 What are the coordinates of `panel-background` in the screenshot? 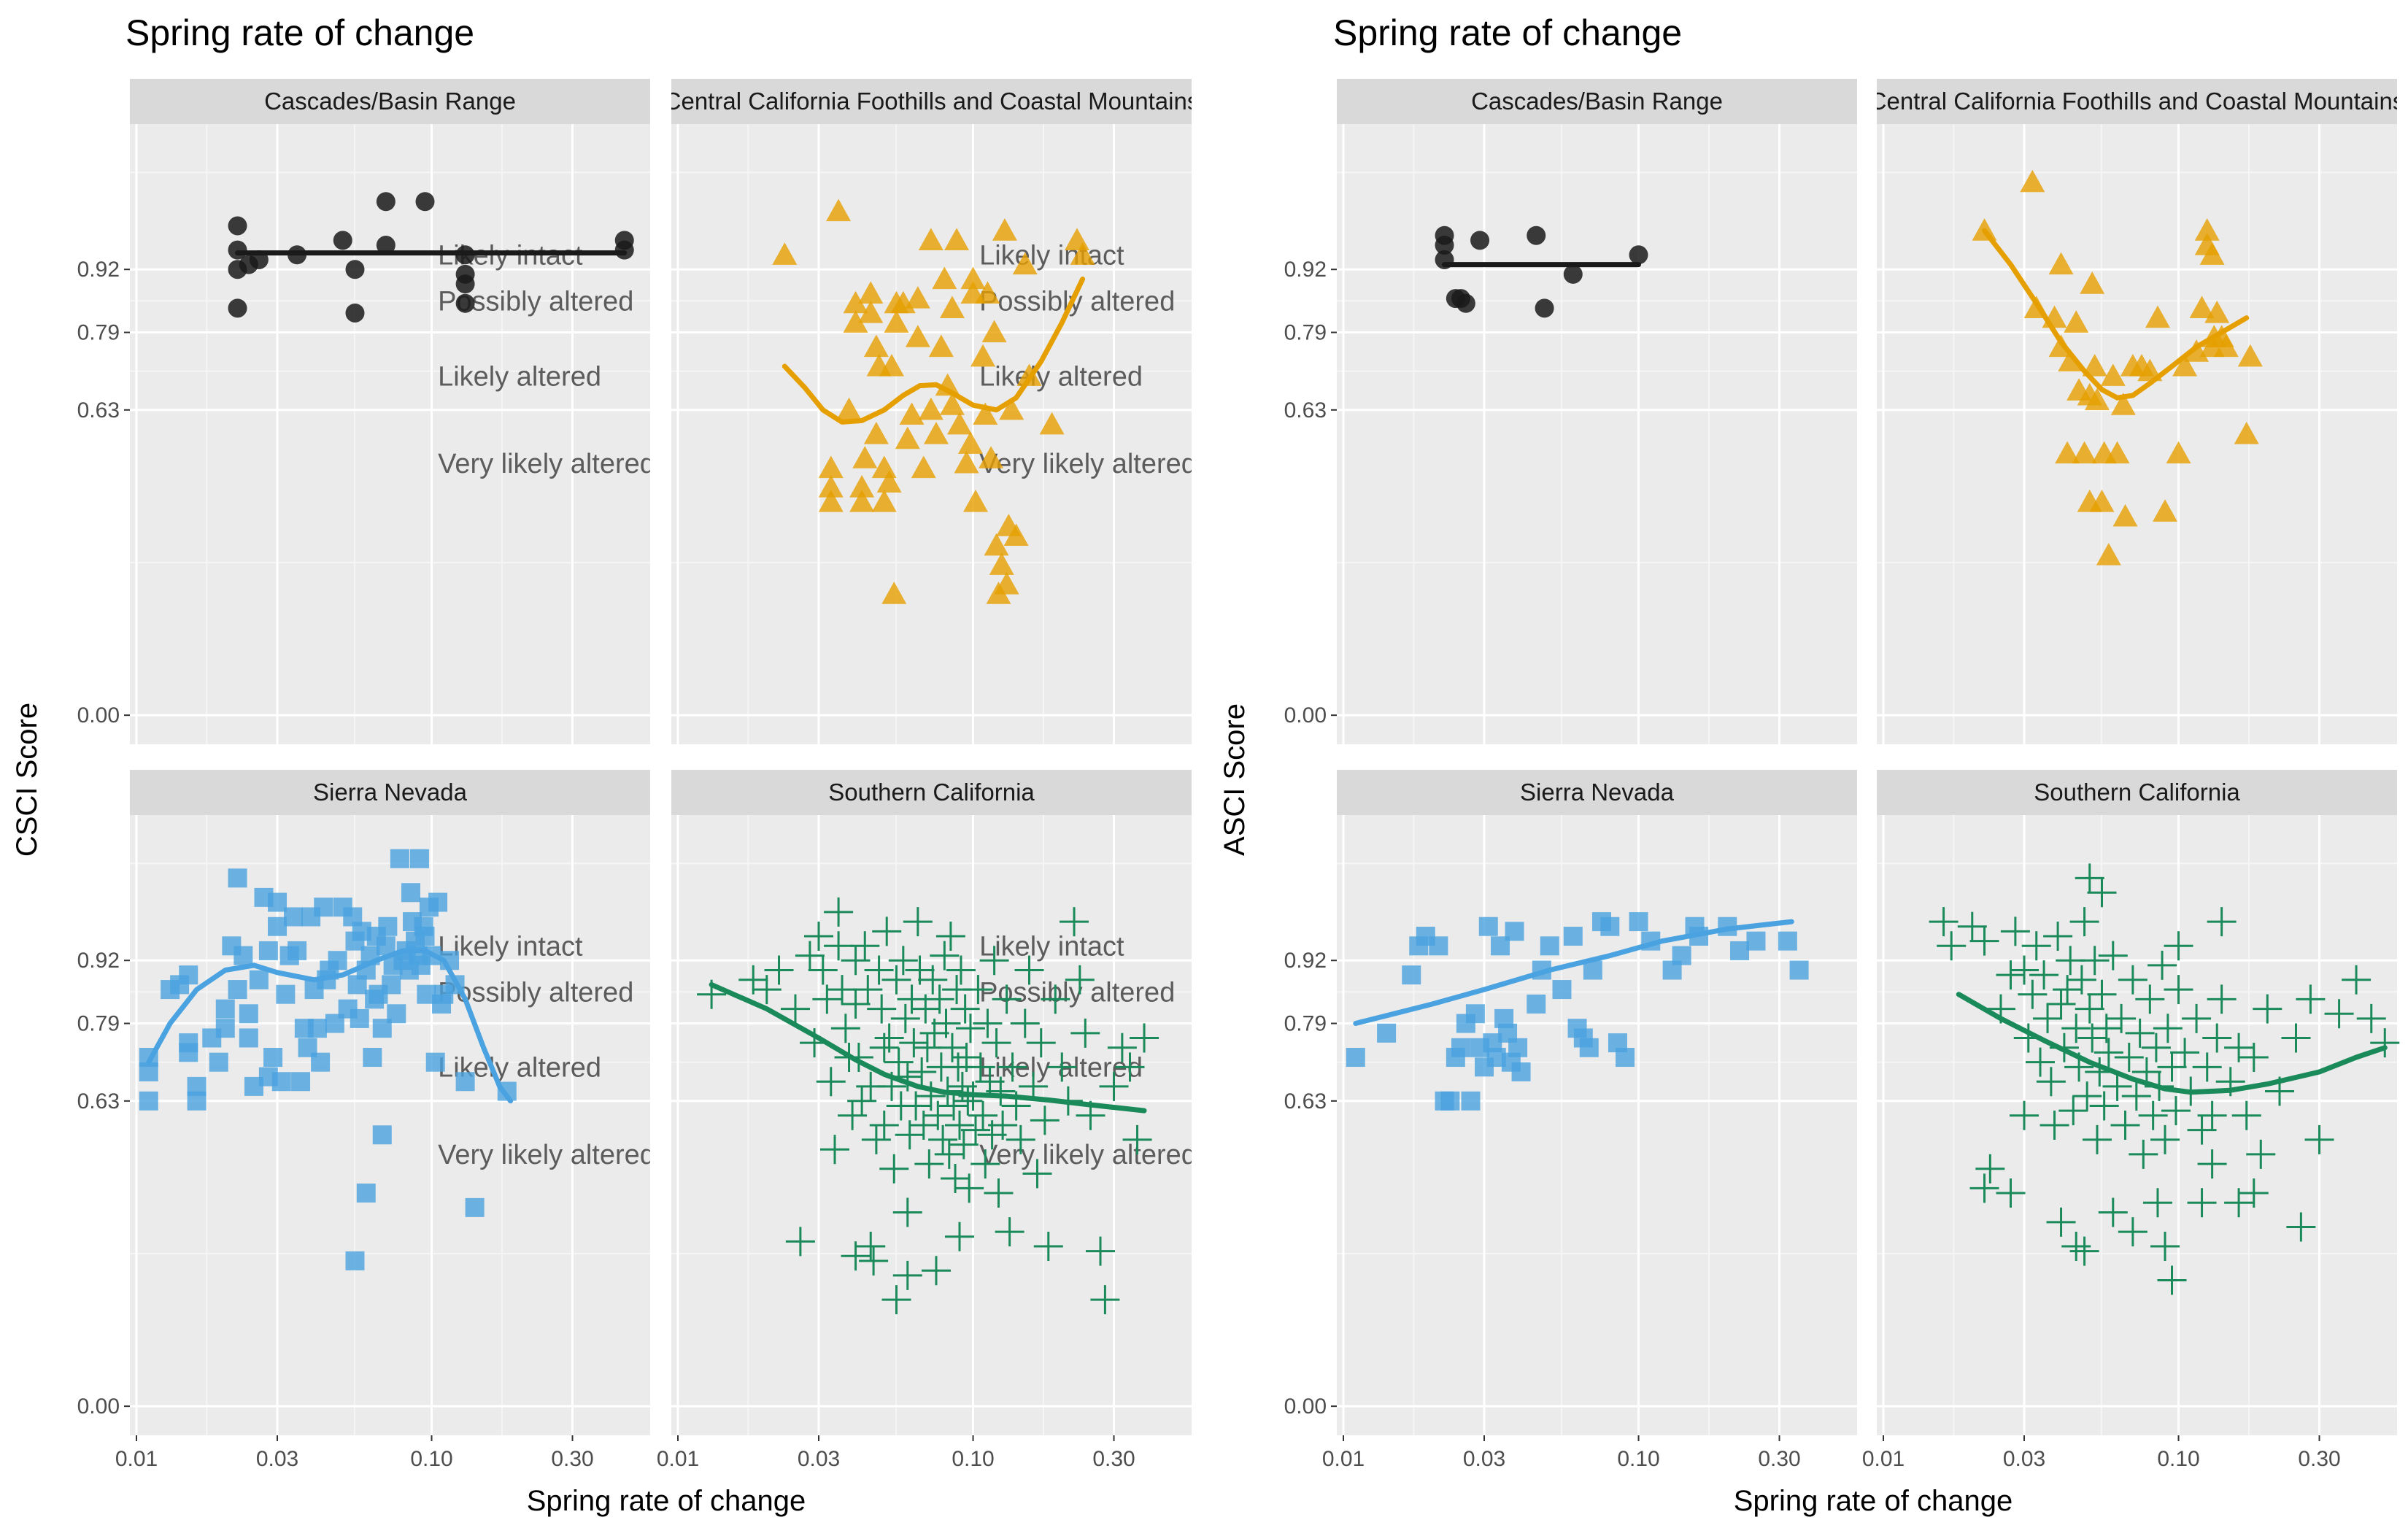 It's located at (1597, 434).